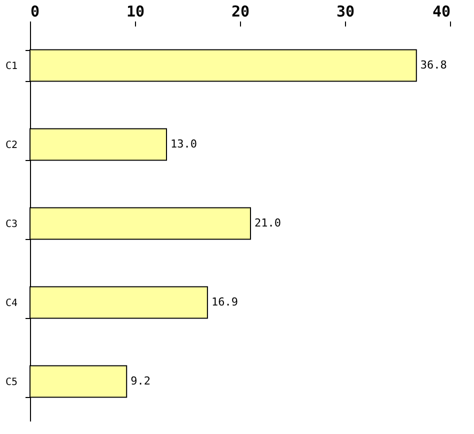 The image size is (474, 434). What do you see at coordinates (441, 11) in the screenshot?
I see `x-tick-label: 40` at bounding box center [441, 11].